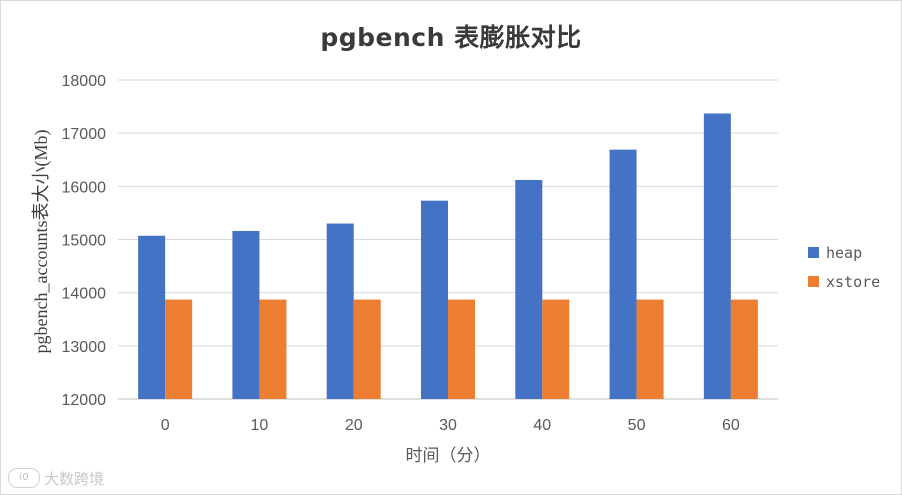 Image resolution: width=902 pixels, height=495 pixels. I want to click on y-tick-label: 13000, so click(84, 347).